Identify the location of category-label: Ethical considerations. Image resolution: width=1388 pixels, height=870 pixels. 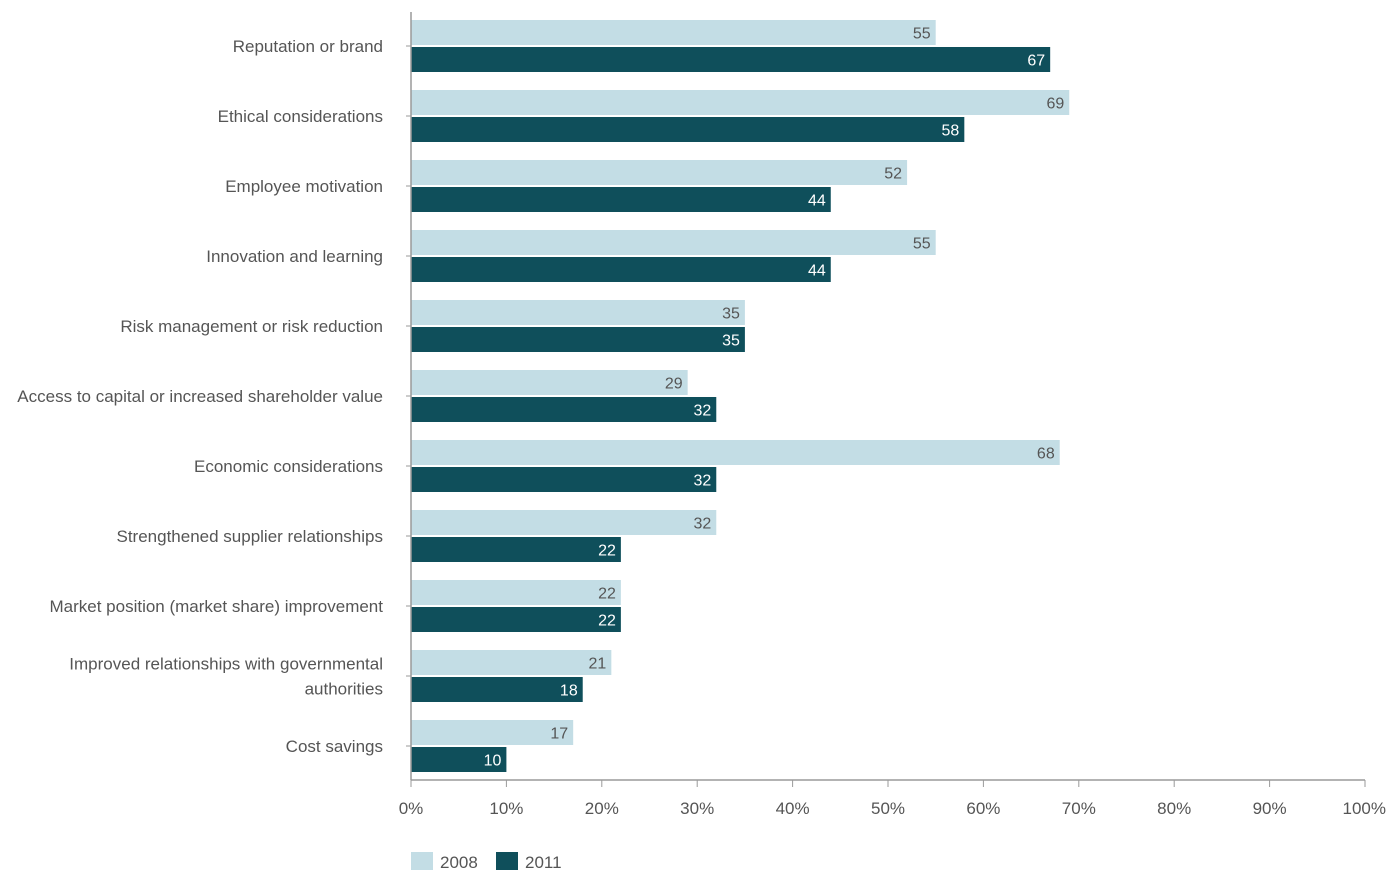
(300, 116).